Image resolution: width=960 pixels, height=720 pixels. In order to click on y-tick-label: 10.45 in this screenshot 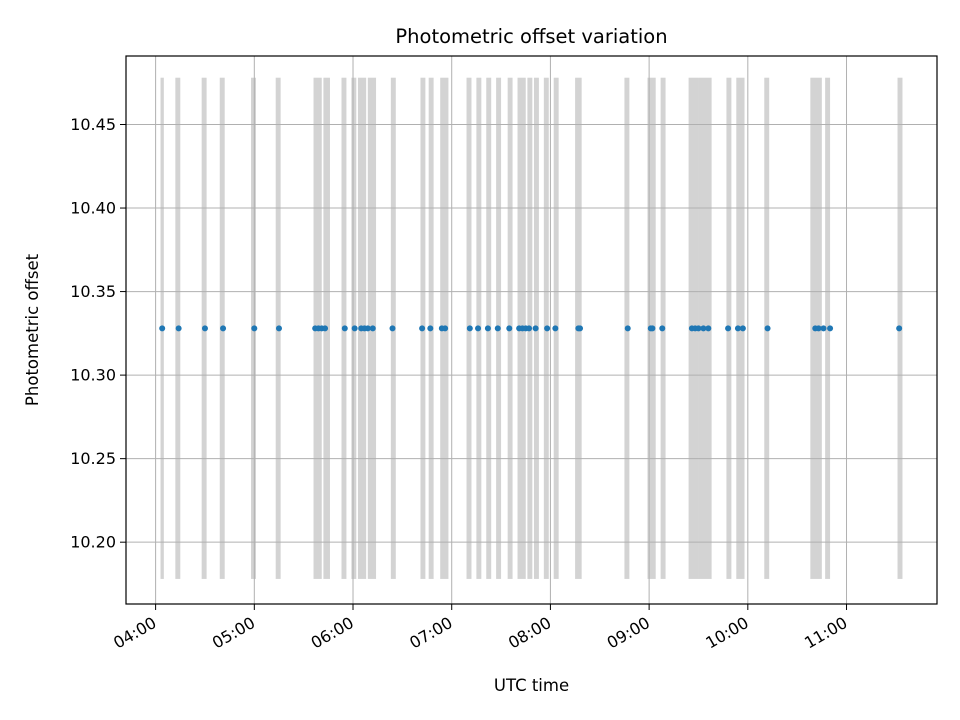, I will do `click(93, 124)`.